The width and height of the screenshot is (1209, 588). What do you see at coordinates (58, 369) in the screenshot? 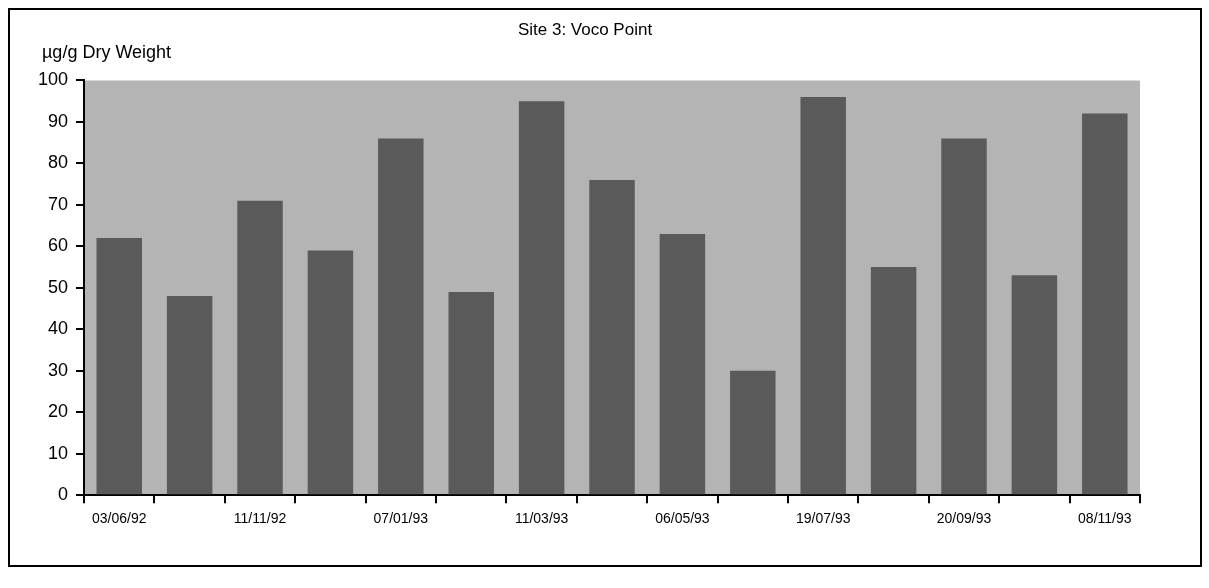
I see `y-tick-label: 30` at bounding box center [58, 369].